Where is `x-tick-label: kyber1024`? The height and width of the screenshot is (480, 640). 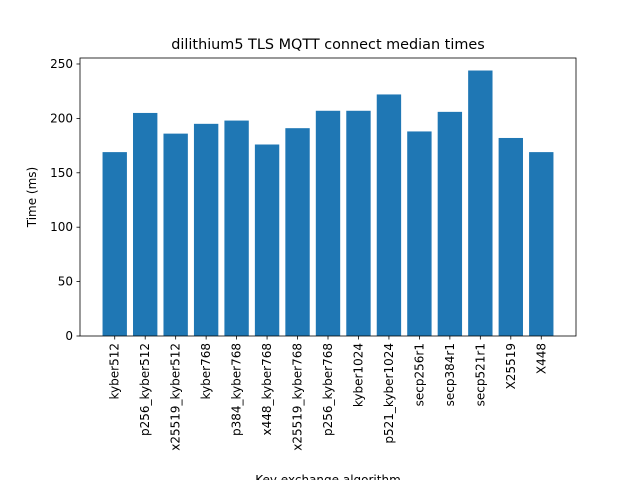
x-tick-label: kyber1024 is located at coordinates (358, 375).